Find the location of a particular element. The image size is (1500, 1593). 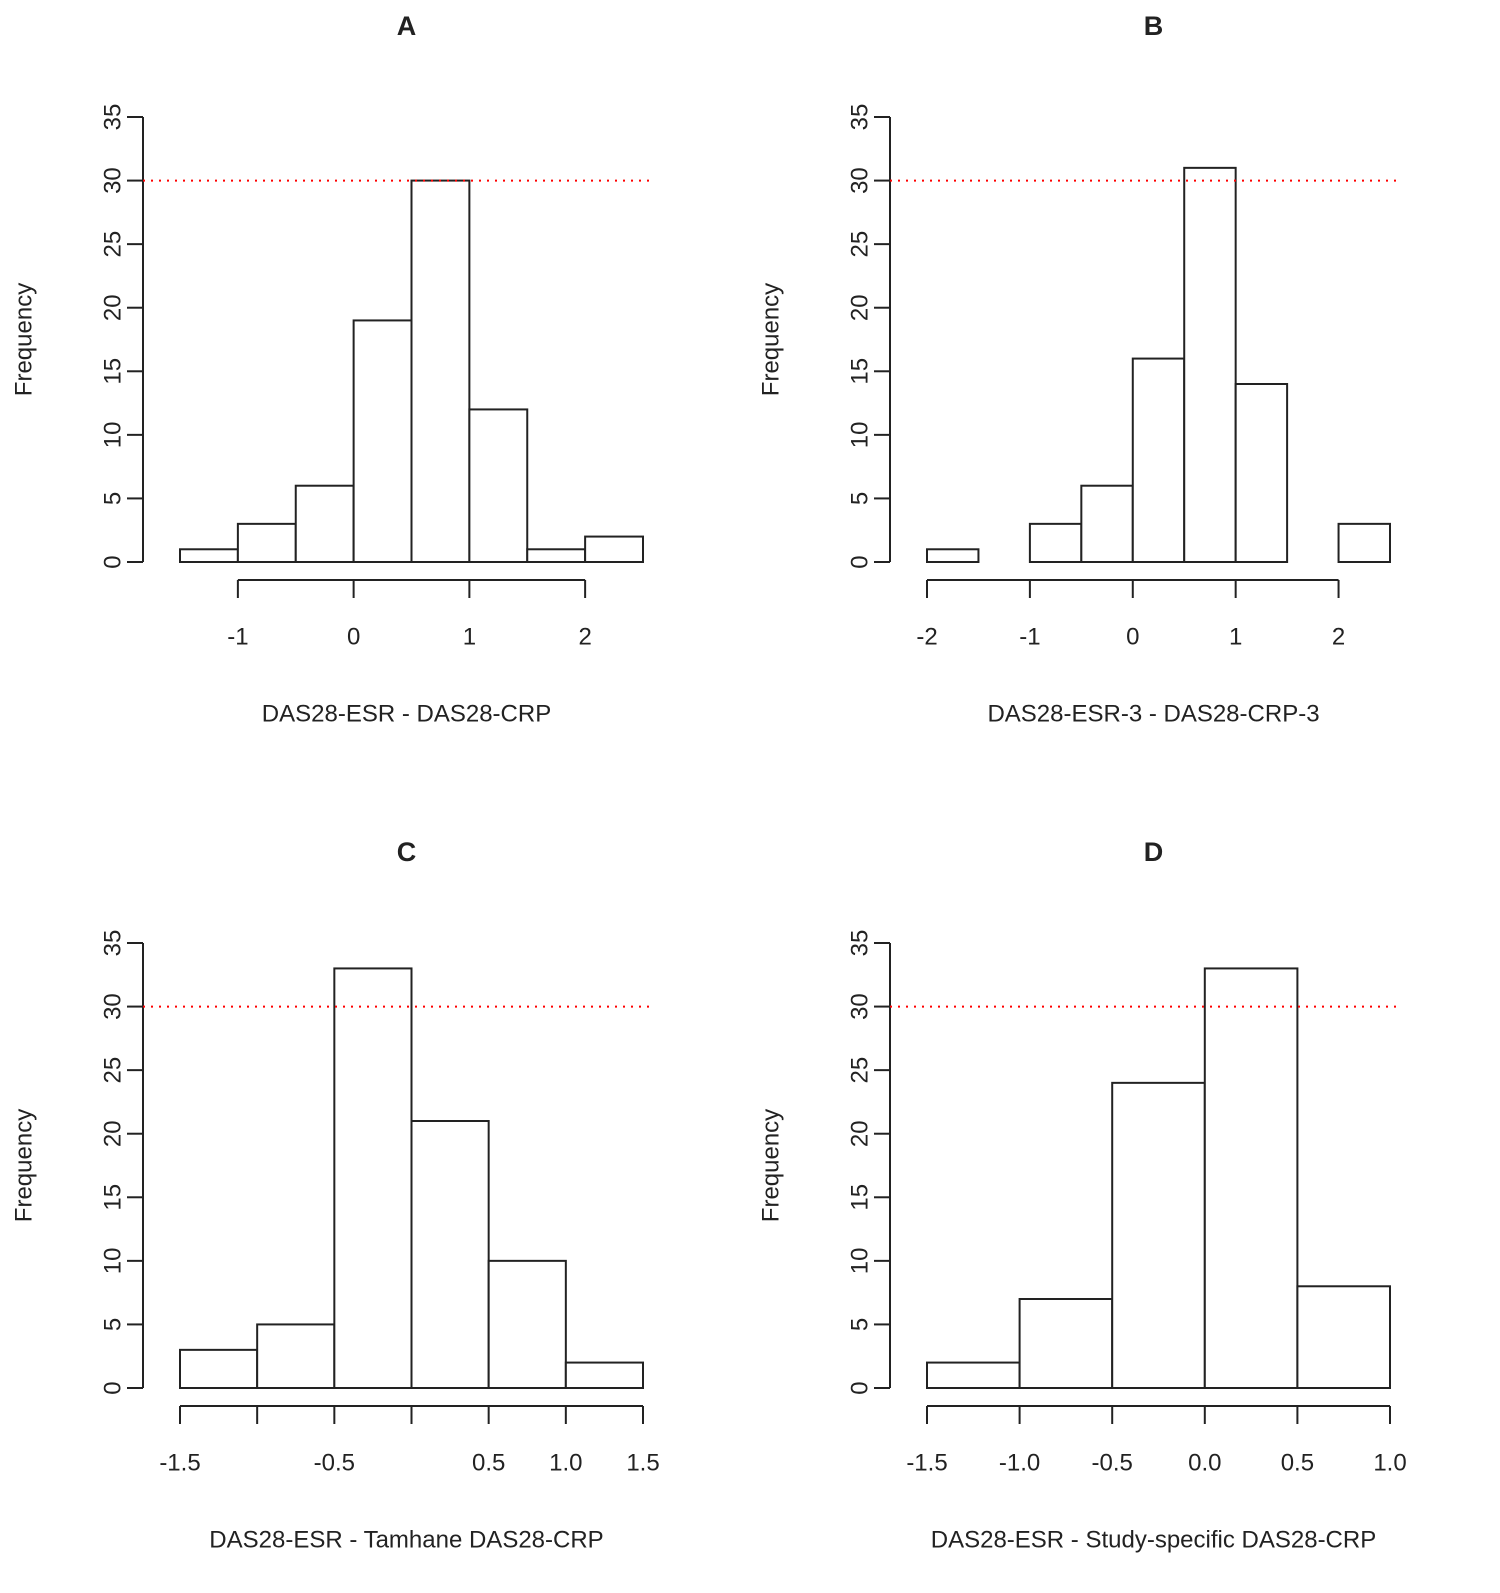

x-axis-label: DAS28-ESR - DAS28-CRP is located at coordinates (406, 713).